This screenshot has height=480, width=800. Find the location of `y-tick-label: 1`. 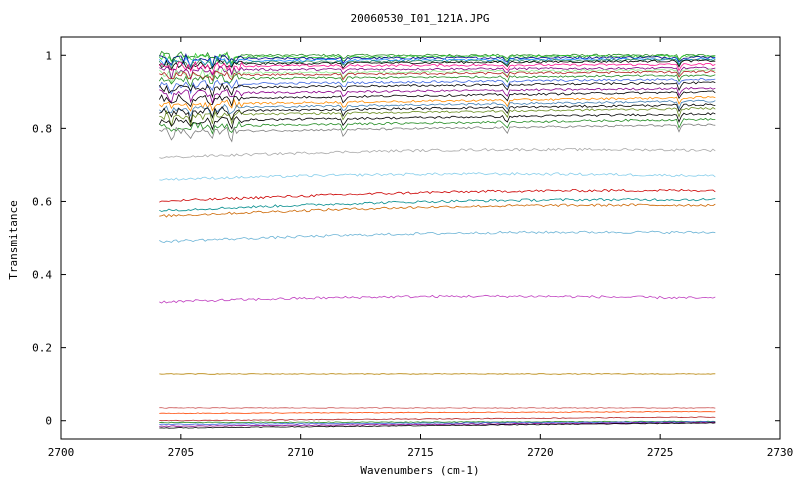

y-tick-label: 1 is located at coordinates (48, 55).